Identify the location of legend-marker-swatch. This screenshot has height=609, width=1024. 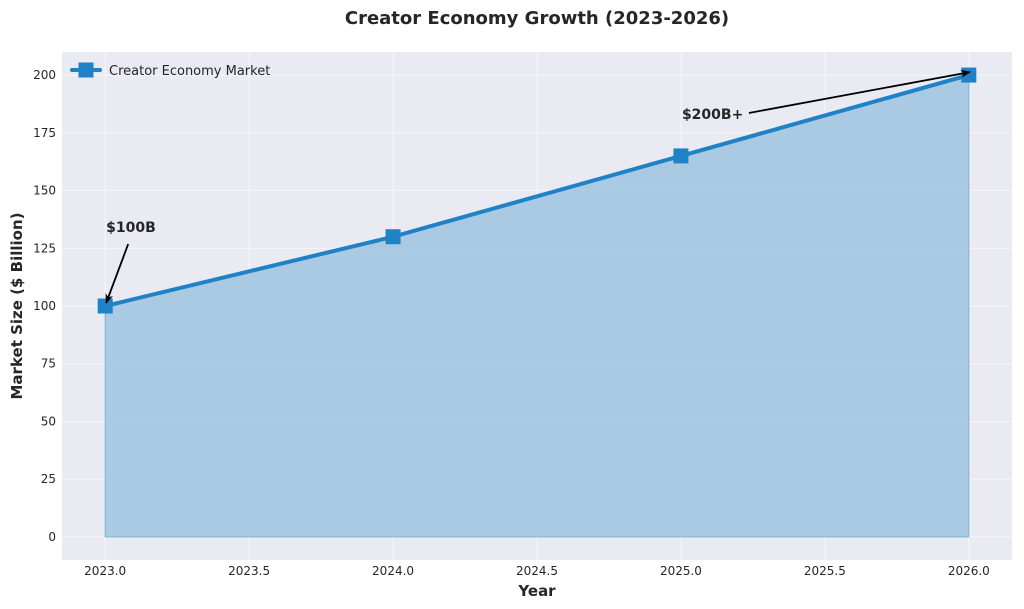
(86, 70).